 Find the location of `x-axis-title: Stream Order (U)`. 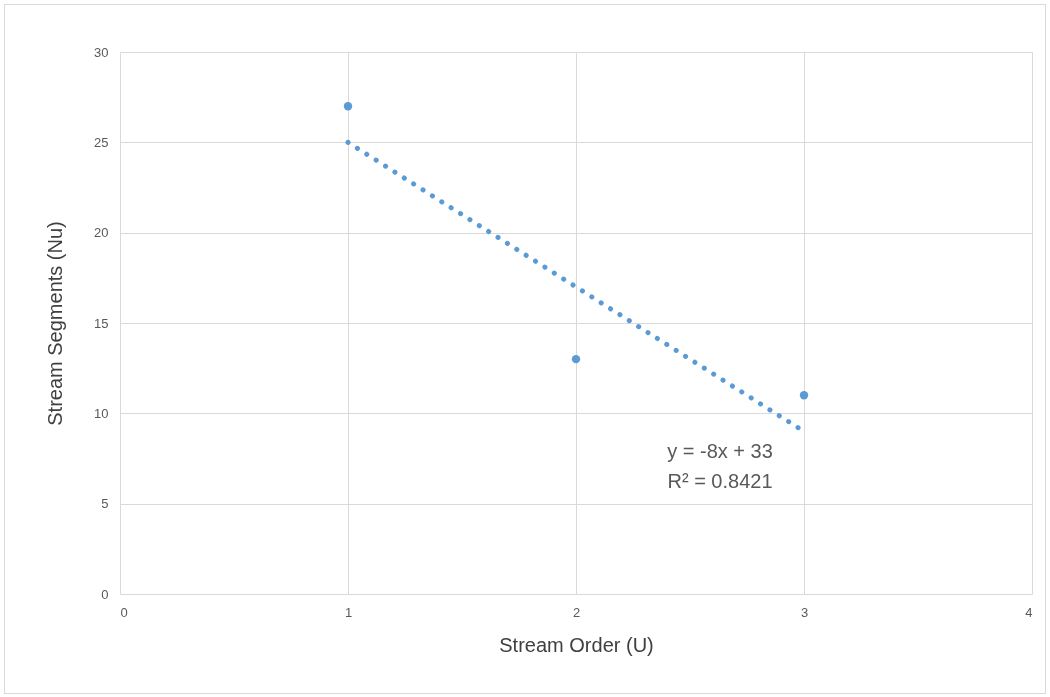

x-axis-title: Stream Order (U) is located at coordinates (576, 644).